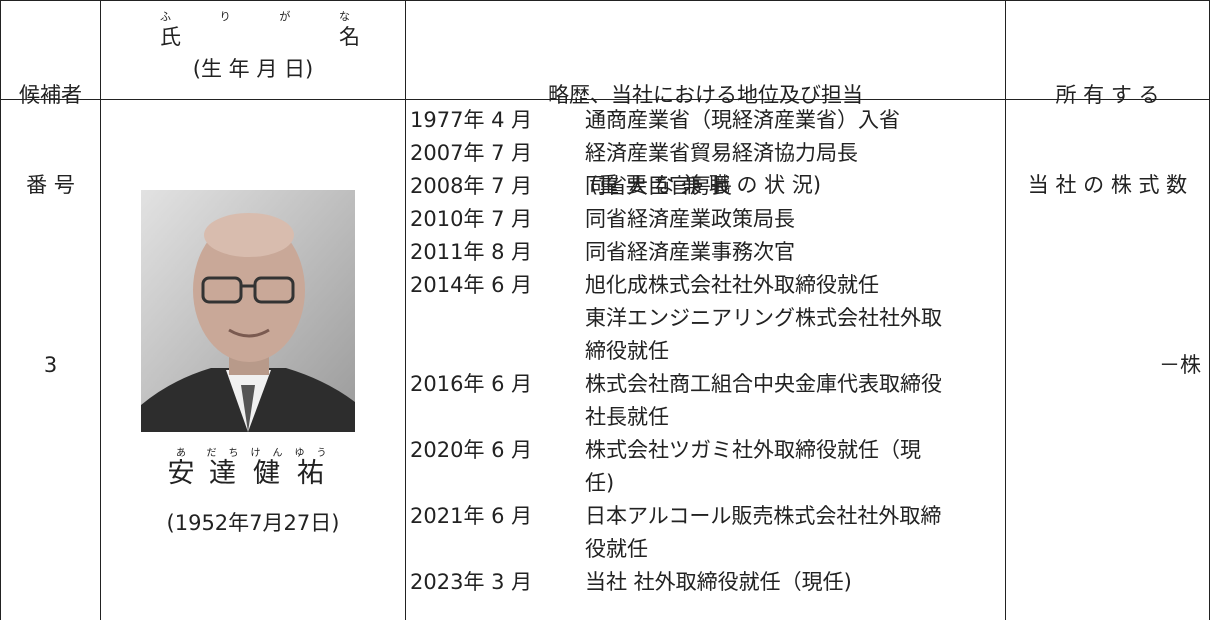 This screenshot has width=1210, height=620. I want to click on furigana: な, so click(344, 16).